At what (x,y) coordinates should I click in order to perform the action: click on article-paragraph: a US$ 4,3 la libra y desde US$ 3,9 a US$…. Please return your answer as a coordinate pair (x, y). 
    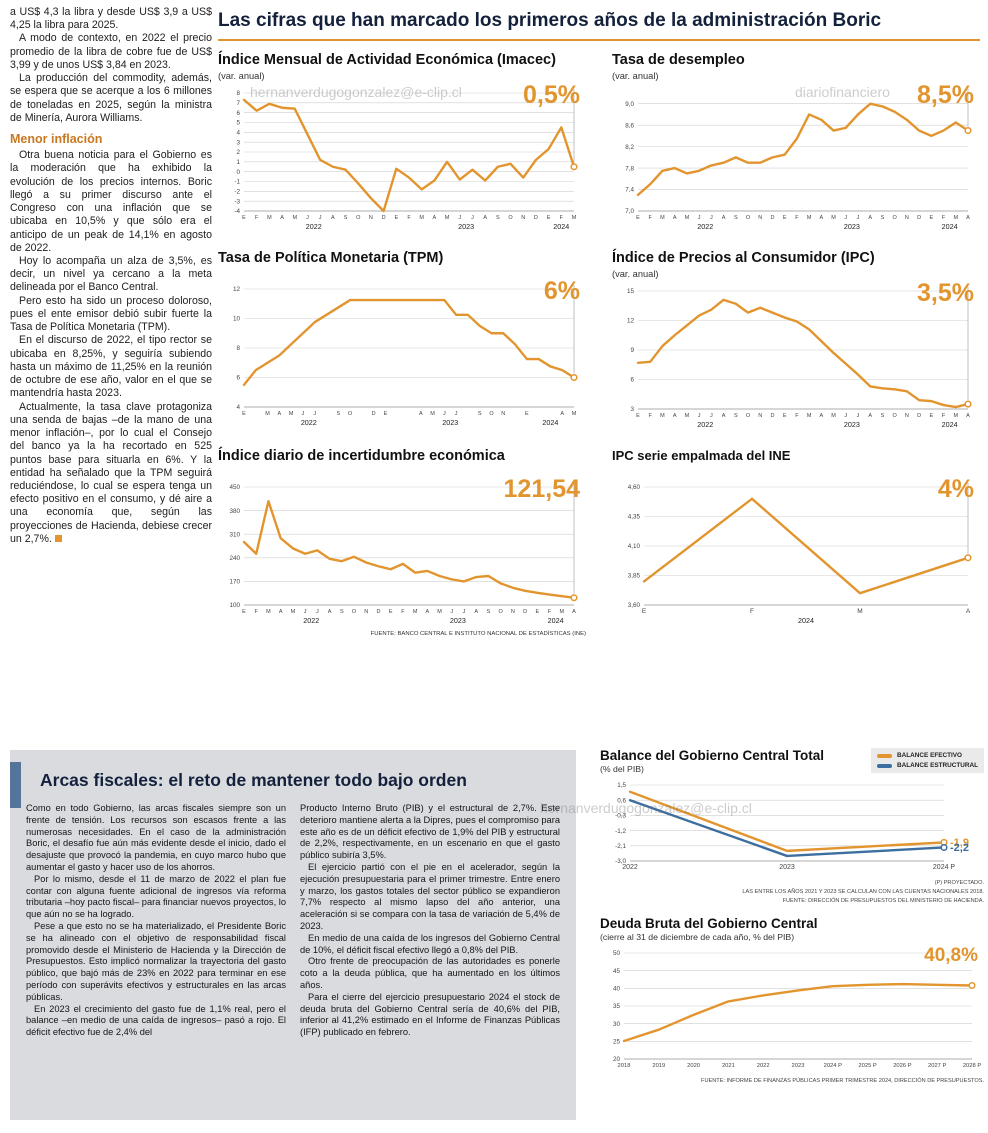
    Looking at the image, I should click on (111, 19).